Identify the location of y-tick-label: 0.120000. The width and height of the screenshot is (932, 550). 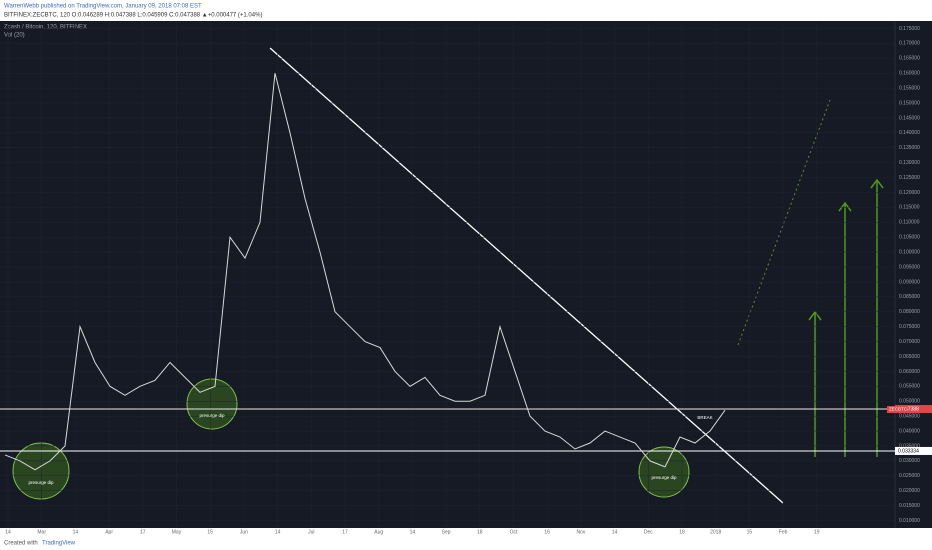
(909, 193).